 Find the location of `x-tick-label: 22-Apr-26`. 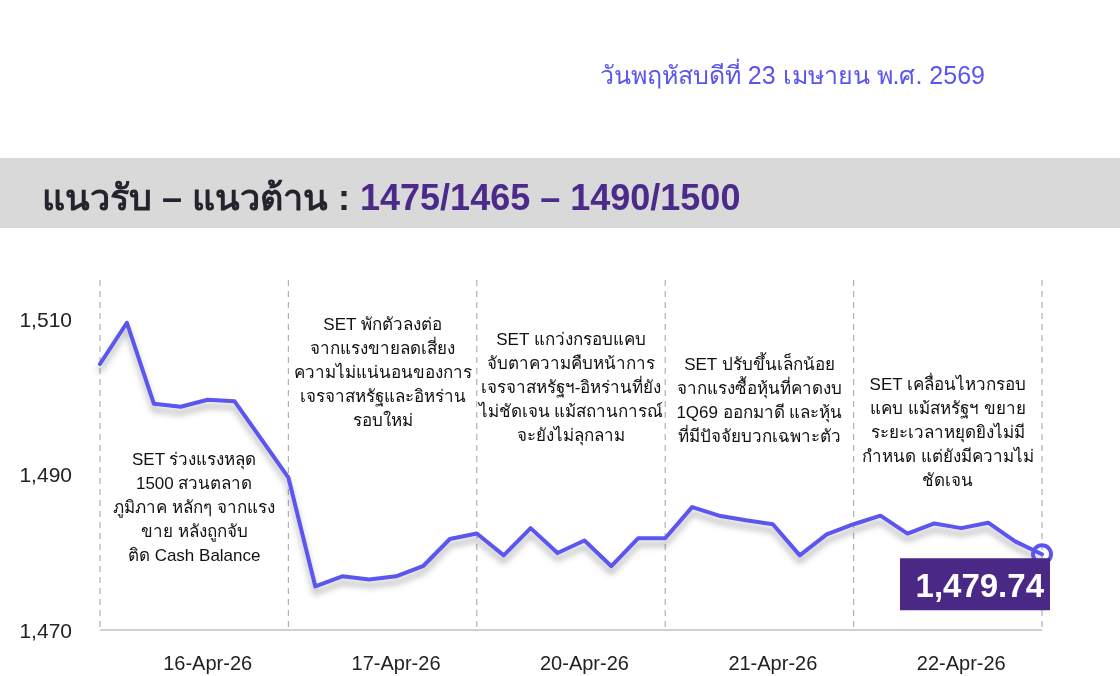

x-tick-label: 22-Apr-26 is located at coordinates (961, 663).